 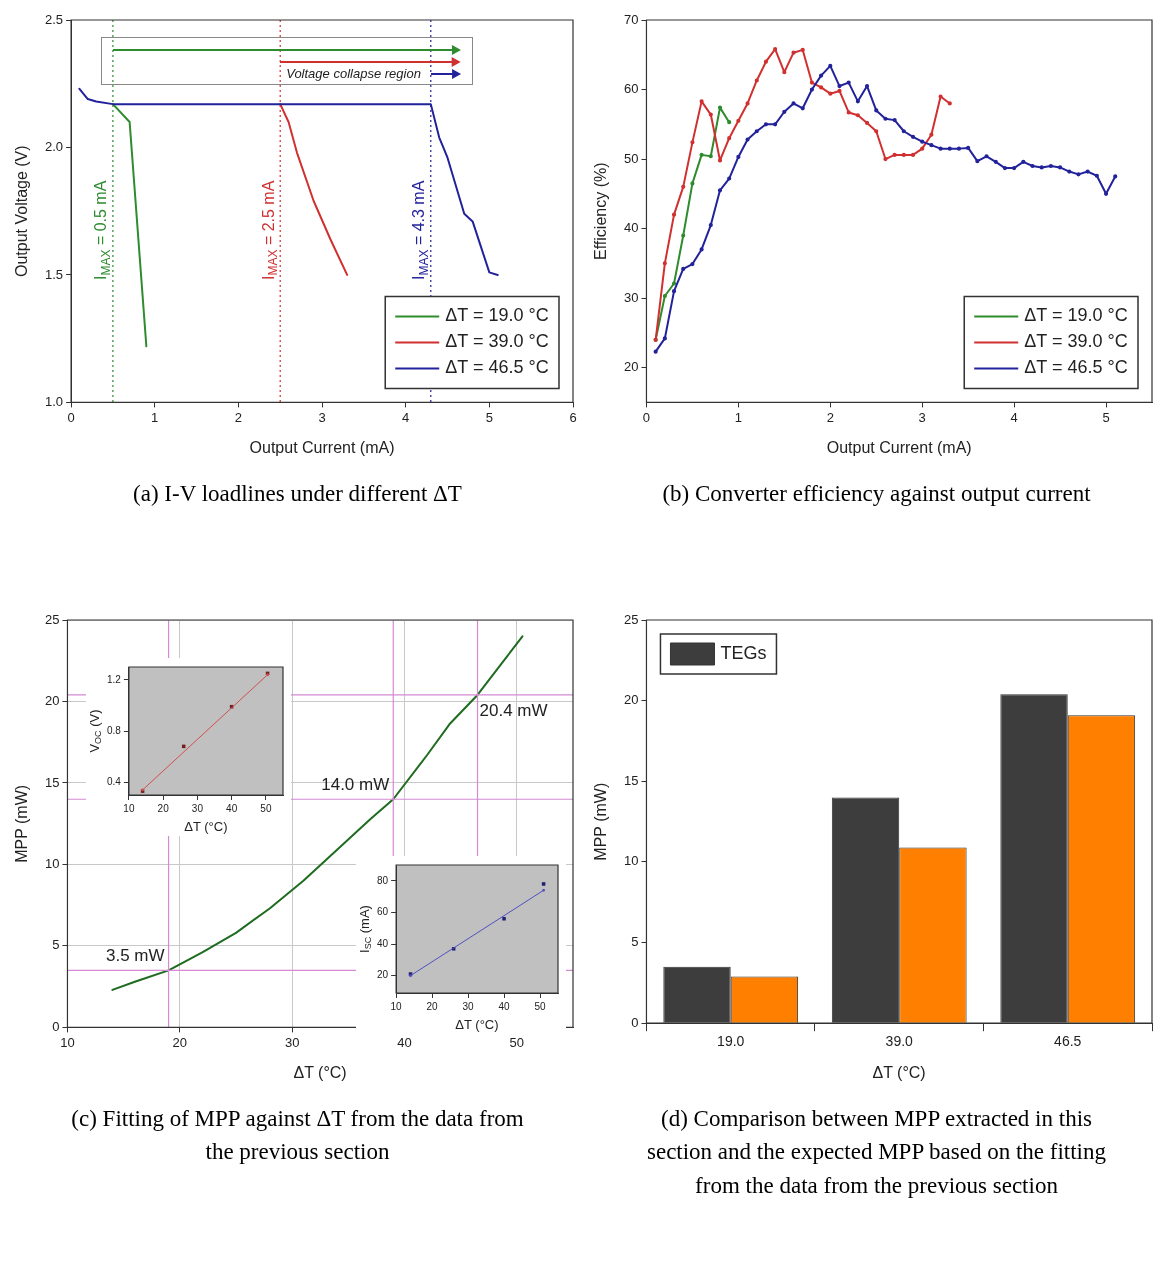 I want to click on annotation: 3.5 mW, so click(x=135, y=956).